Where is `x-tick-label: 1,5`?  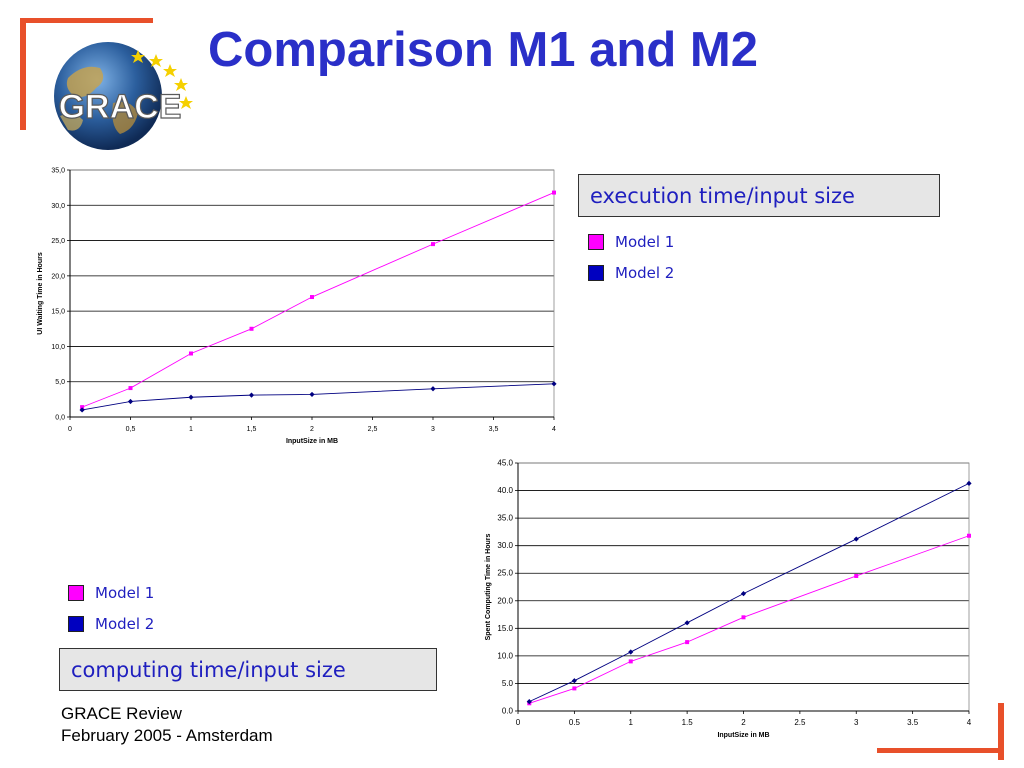
x-tick-label: 1,5 is located at coordinates (252, 429).